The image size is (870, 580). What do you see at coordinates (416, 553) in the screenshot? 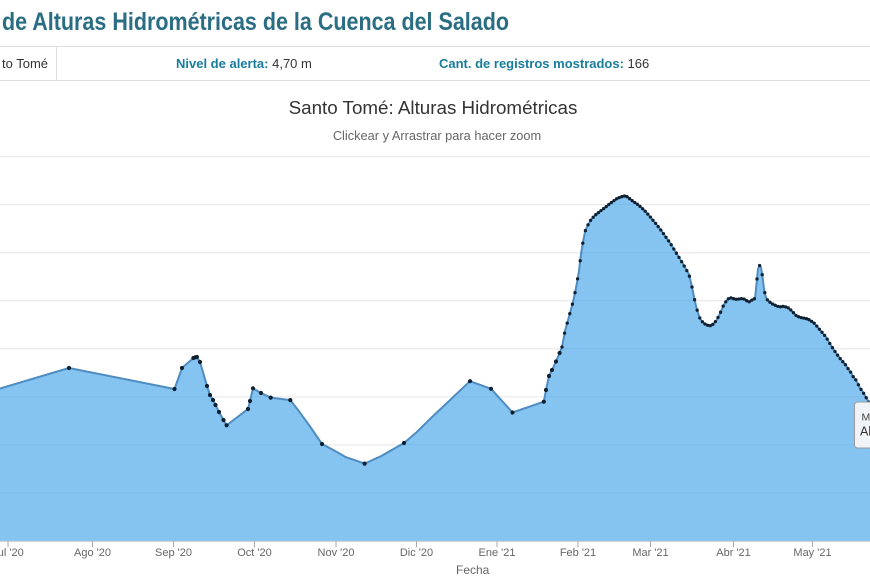
I see `svg-text: Dic '20` at bounding box center [416, 553].